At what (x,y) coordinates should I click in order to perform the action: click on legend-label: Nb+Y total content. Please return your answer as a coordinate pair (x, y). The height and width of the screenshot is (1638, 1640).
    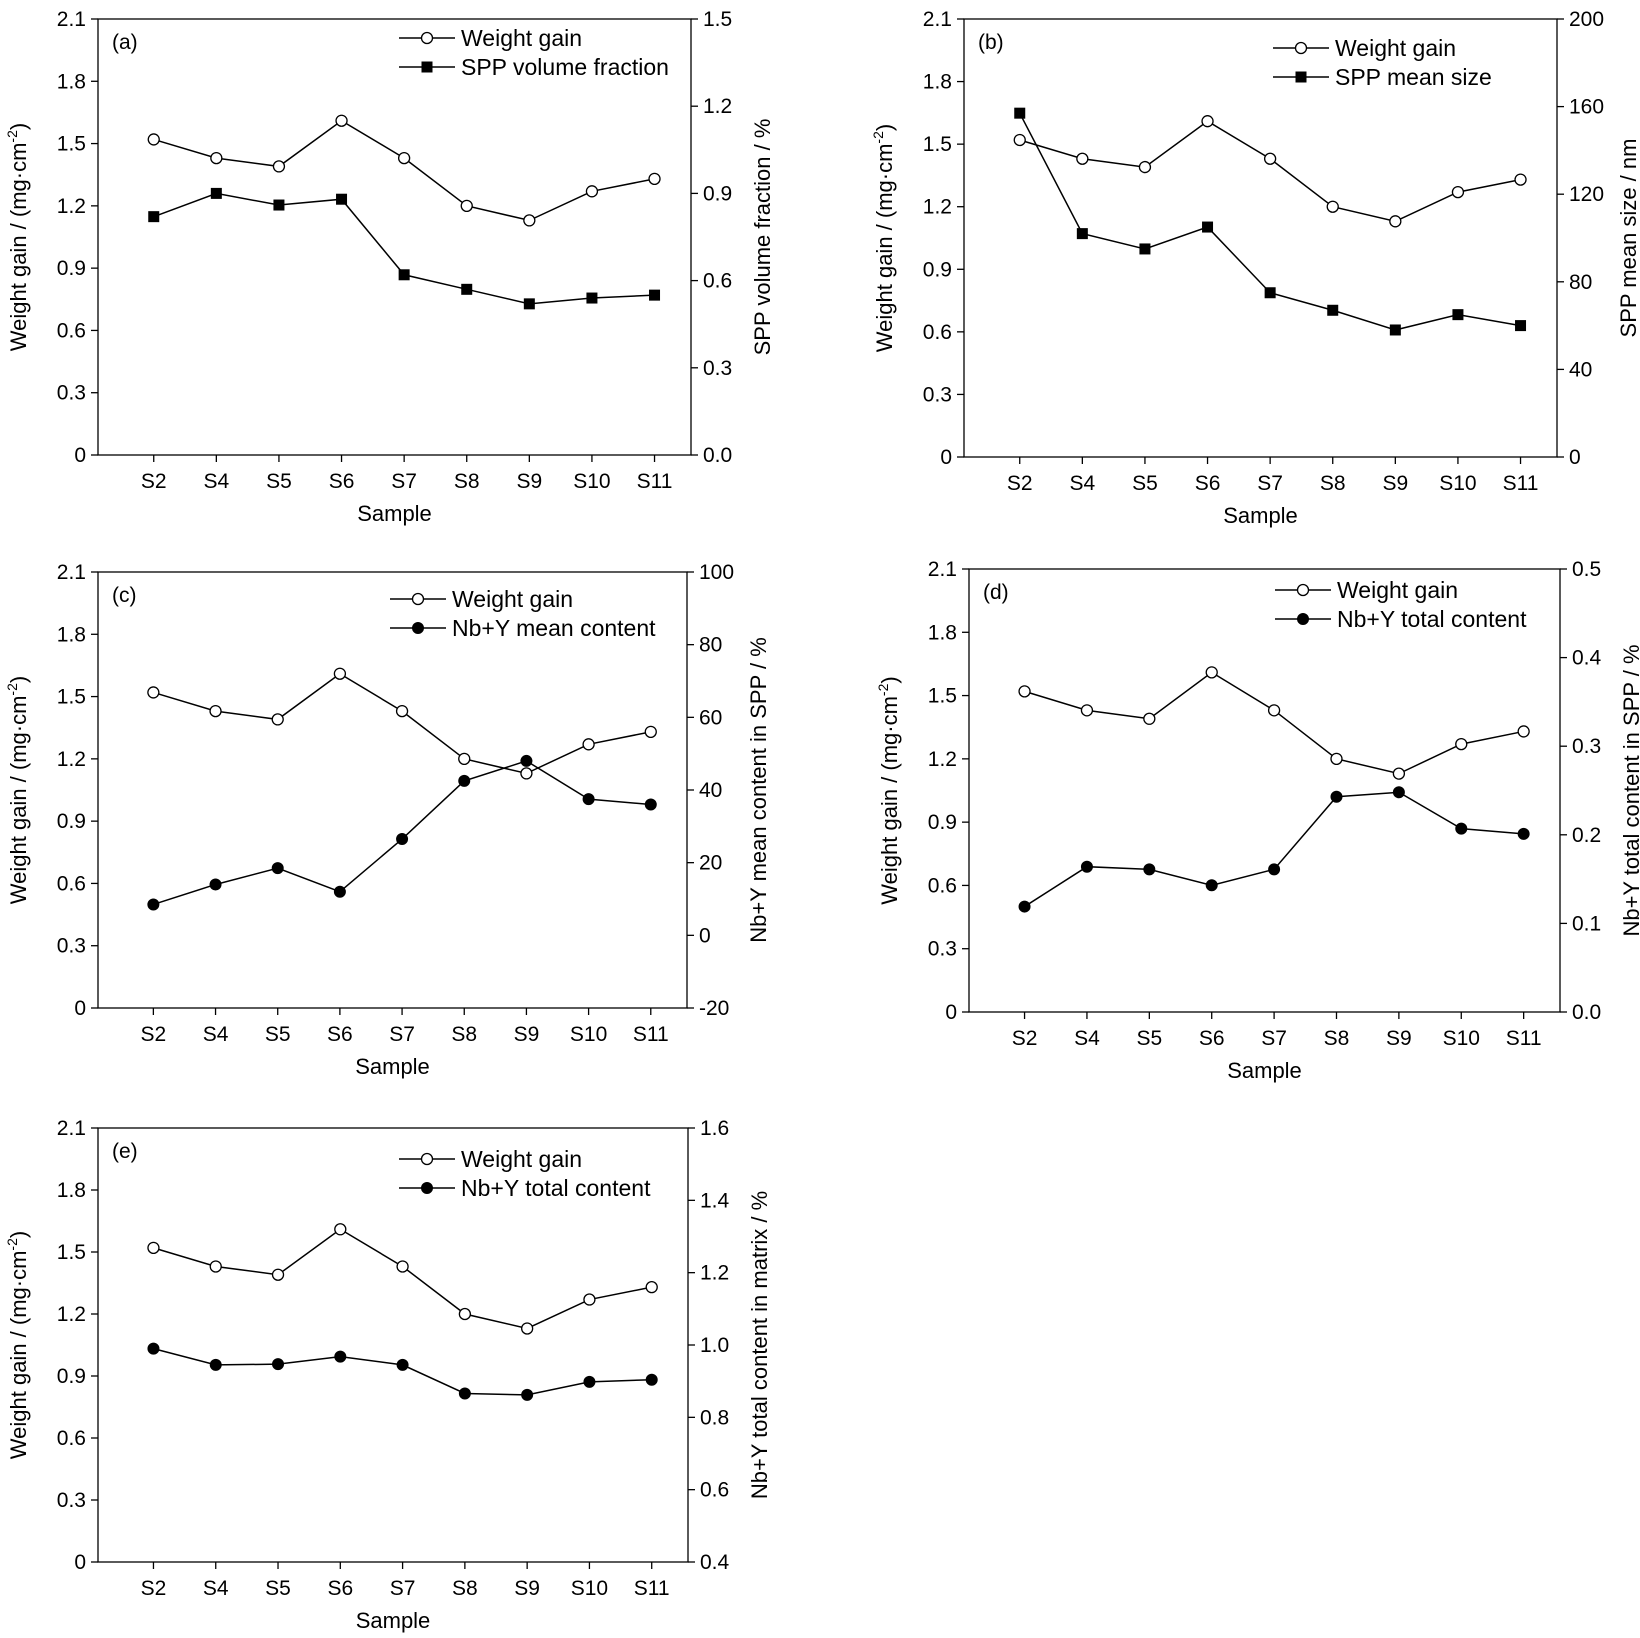
    Looking at the image, I should click on (1432, 619).